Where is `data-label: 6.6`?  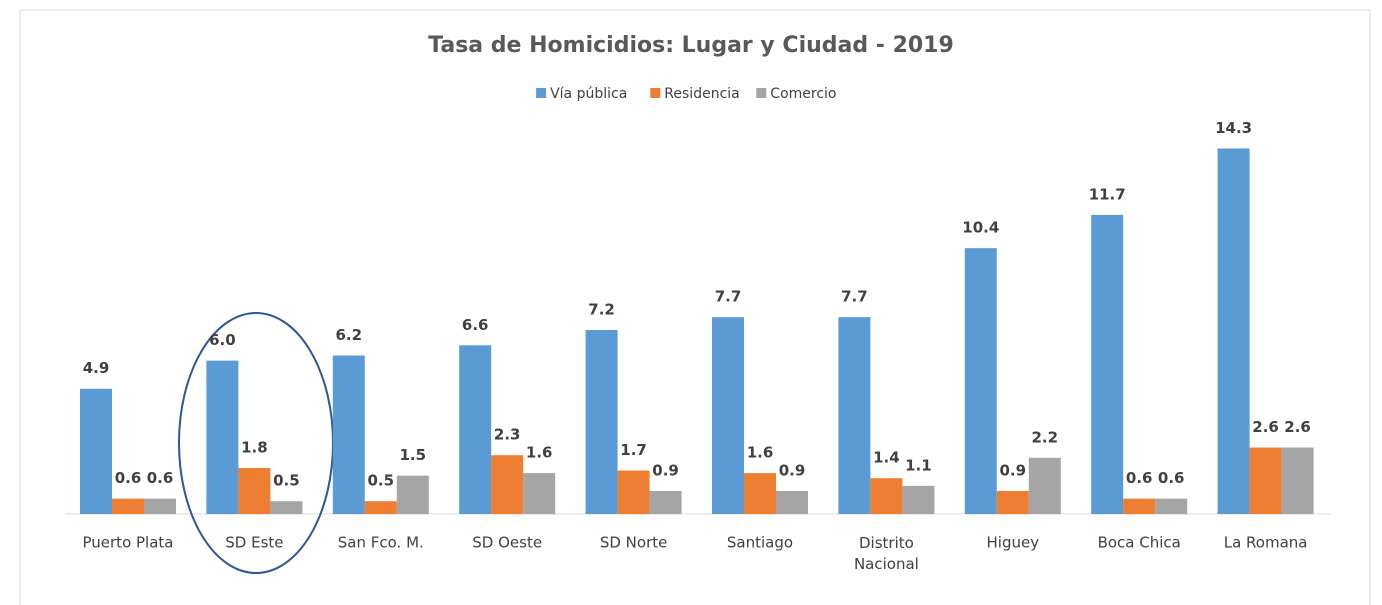 data-label: 6.6 is located at coordinates (475, 325).